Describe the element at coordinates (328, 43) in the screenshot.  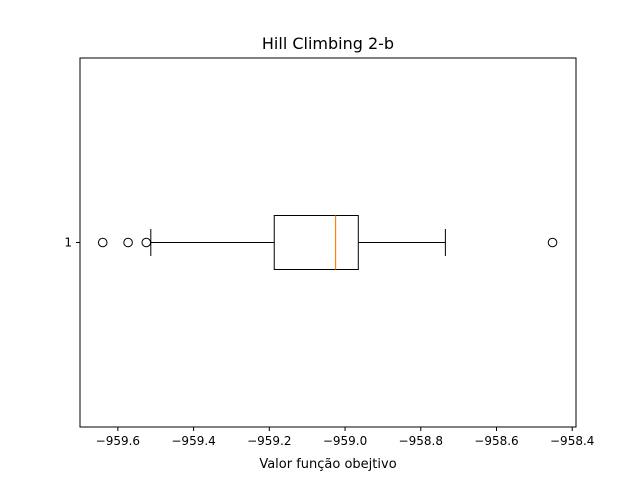
I see `chart-title: Hill Climbing 2-b` at that location.